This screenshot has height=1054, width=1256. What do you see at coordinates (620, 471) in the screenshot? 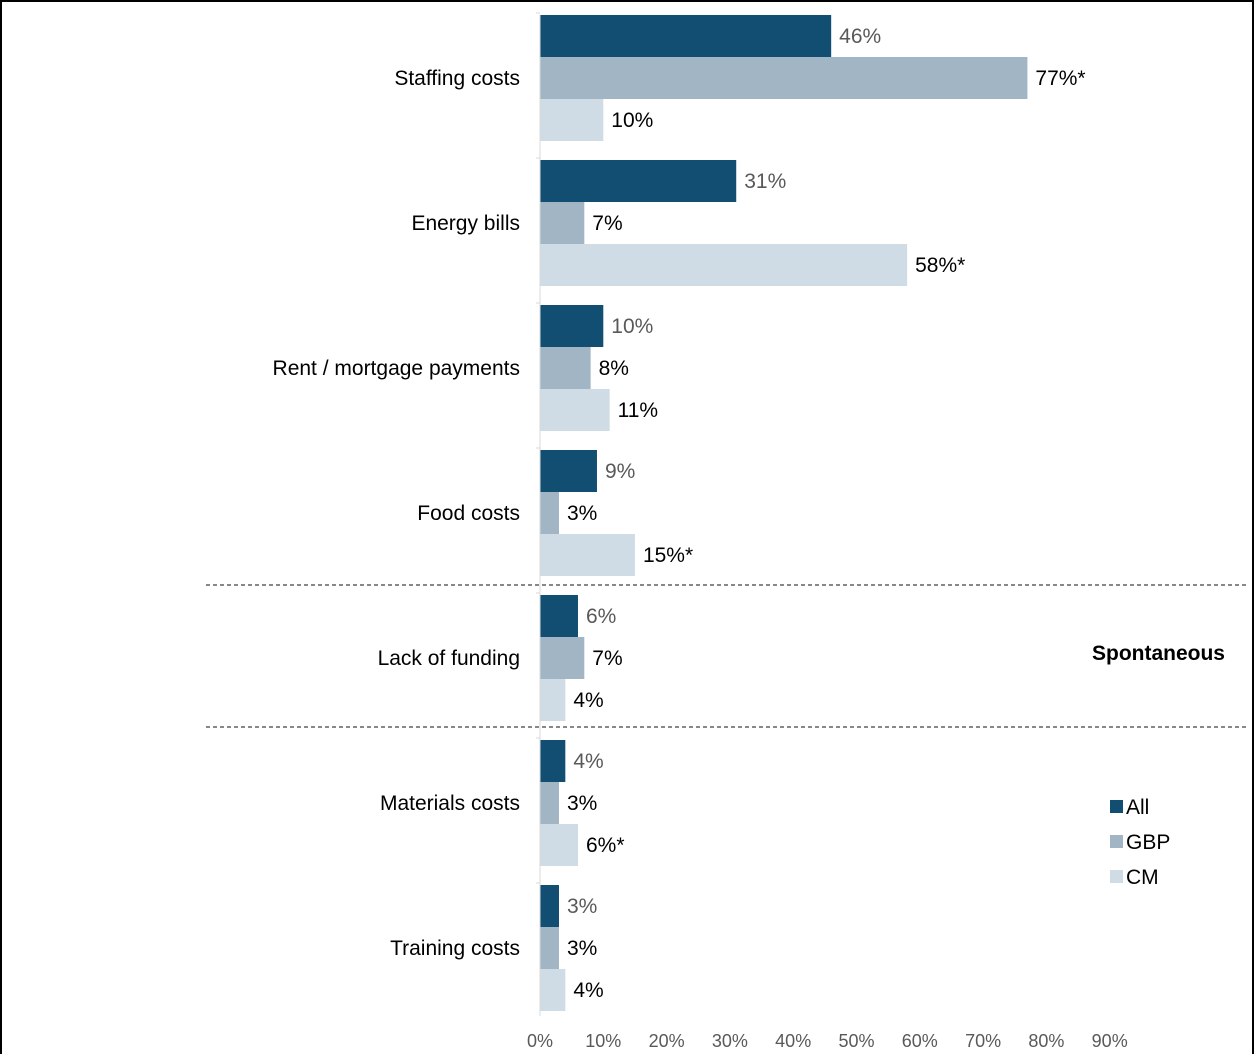
I see `value-label-all-food-costs: 9%` at bounding box center [620, 471].